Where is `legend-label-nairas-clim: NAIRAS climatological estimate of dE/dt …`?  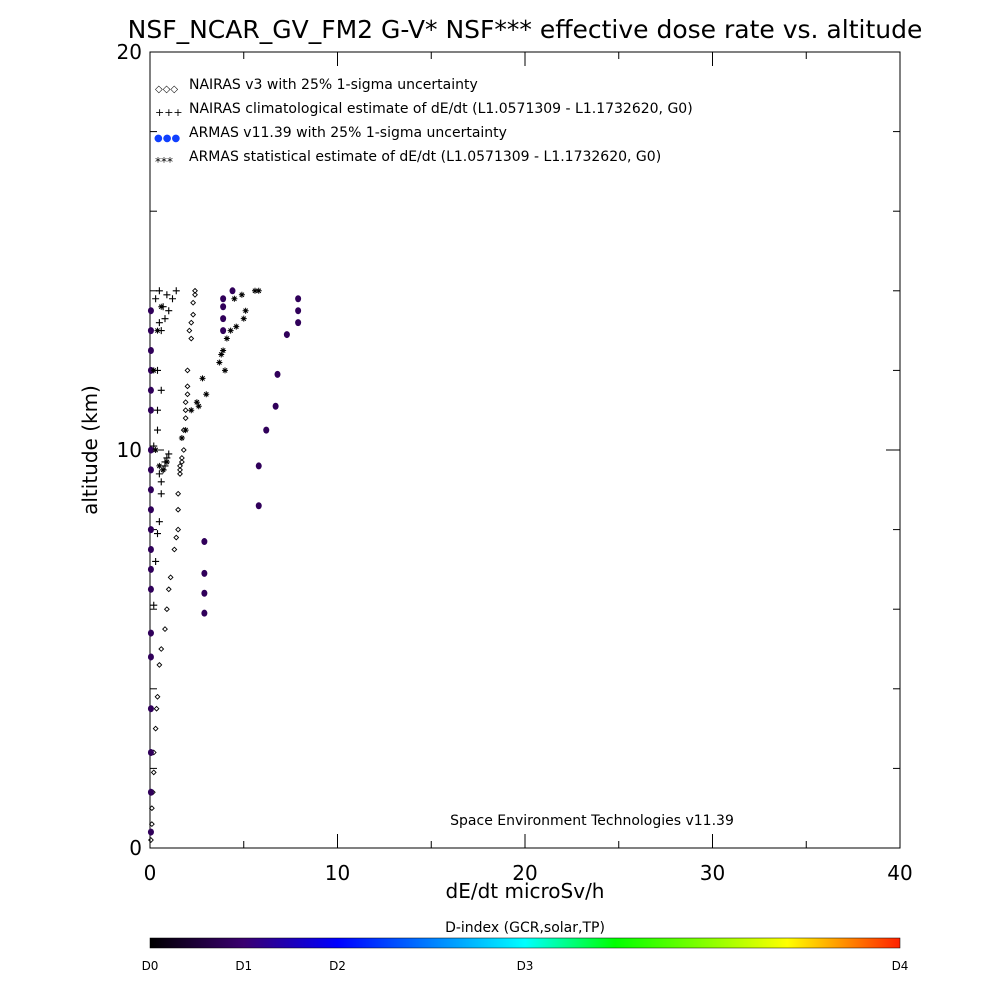 legend-label-nairas-clim: NAIRAS climatological estimate of dE/dt … is located at coordinates (441, 109).